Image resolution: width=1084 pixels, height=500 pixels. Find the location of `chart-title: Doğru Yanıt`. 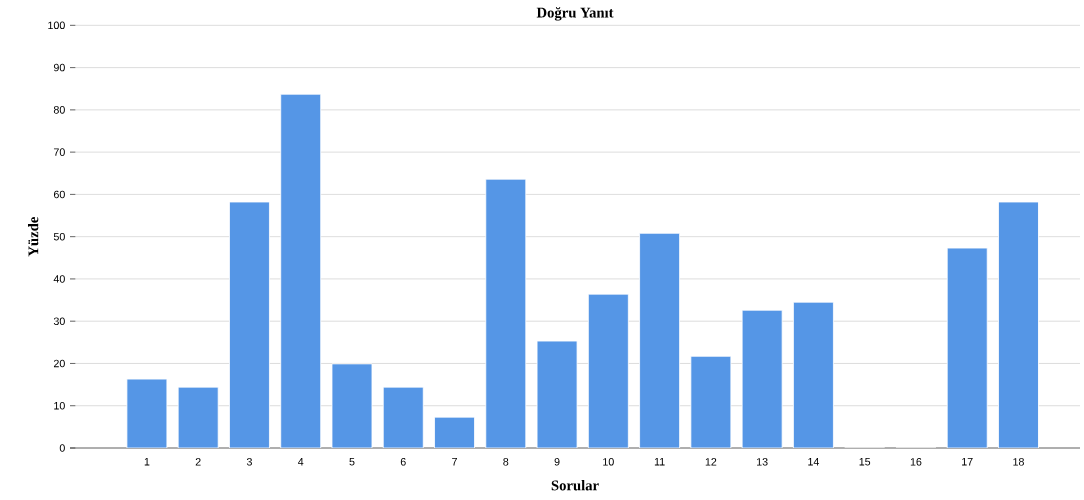

chart-title: Doğru Yanıt is located at coordinates (575, 14).